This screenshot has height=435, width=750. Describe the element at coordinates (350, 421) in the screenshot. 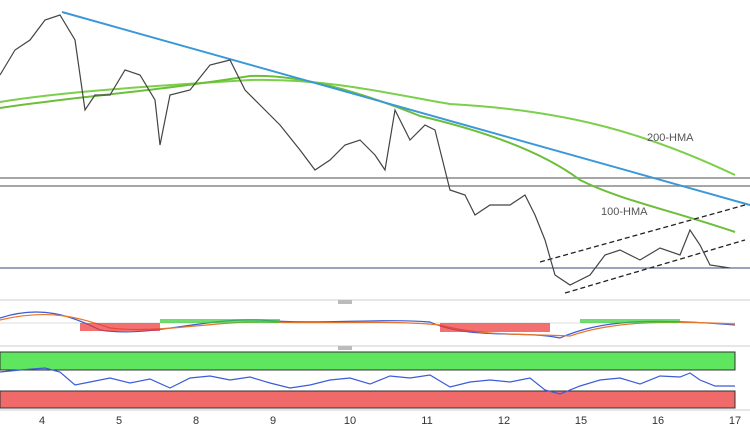

I see `x-tick-label: 10` at that location.